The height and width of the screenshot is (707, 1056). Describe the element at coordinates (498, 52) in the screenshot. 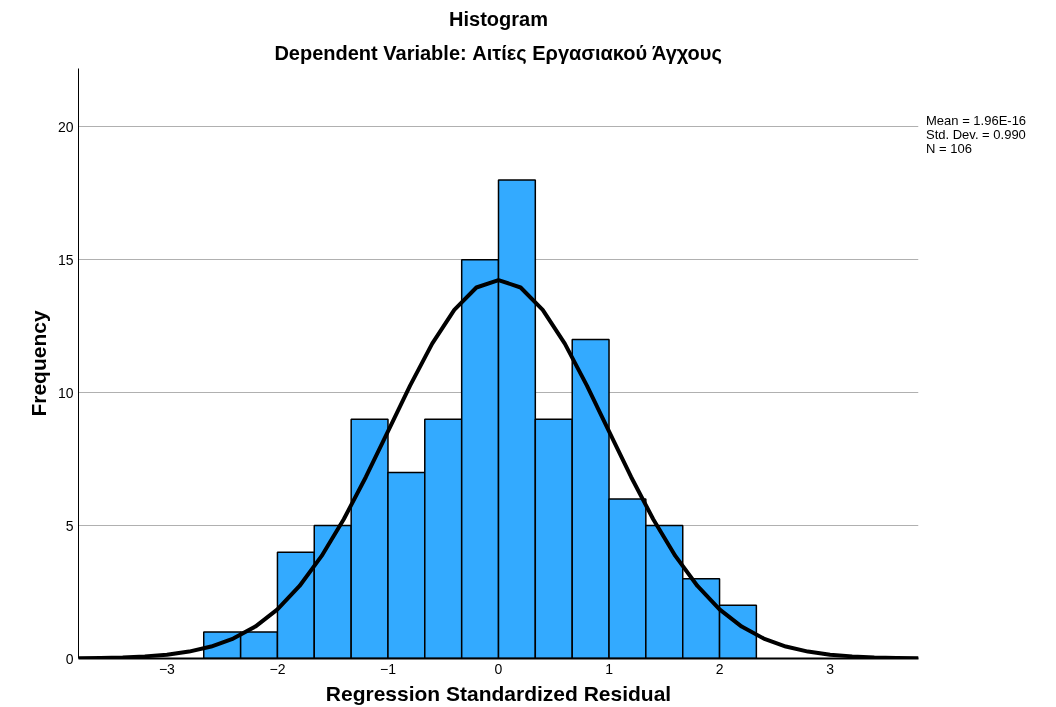

I see `chart-subtitle: Dependent Variable: Αιτίες Εργασιακού Άγχους` at that location.